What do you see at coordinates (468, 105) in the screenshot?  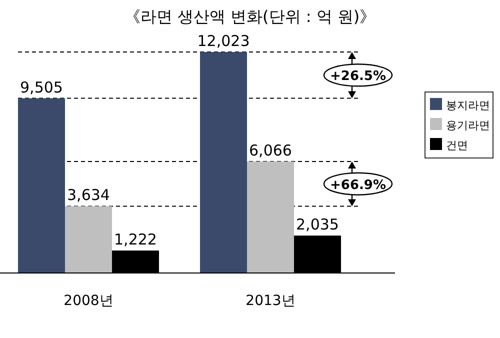 I see `legend-label: 봉지라면` at bounding box center [468, 105].